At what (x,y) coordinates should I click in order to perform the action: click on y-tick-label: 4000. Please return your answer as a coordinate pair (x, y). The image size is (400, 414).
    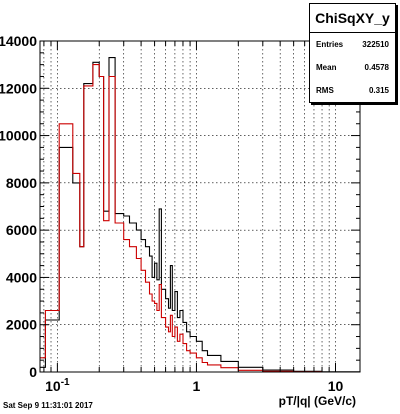
    Looking at the image, I should click on (21, 277).